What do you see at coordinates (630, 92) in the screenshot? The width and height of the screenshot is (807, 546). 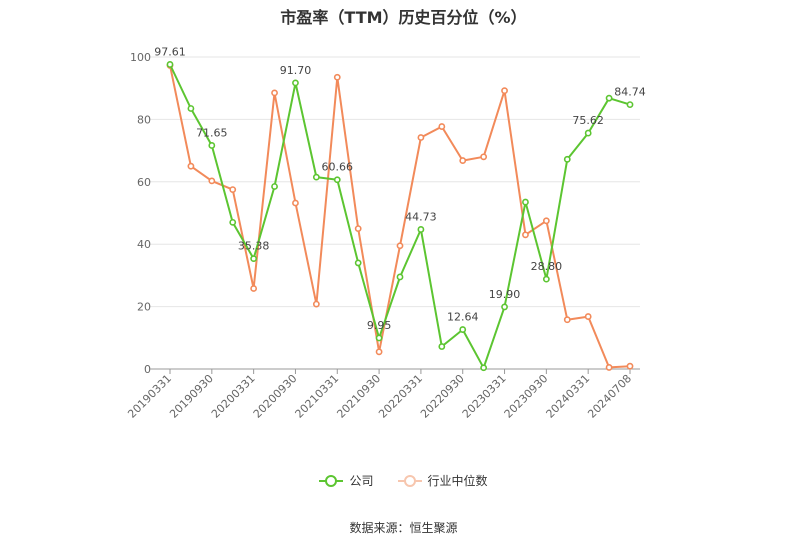 I see `data-label-22: 84.74` at bounding box center [630, 92].